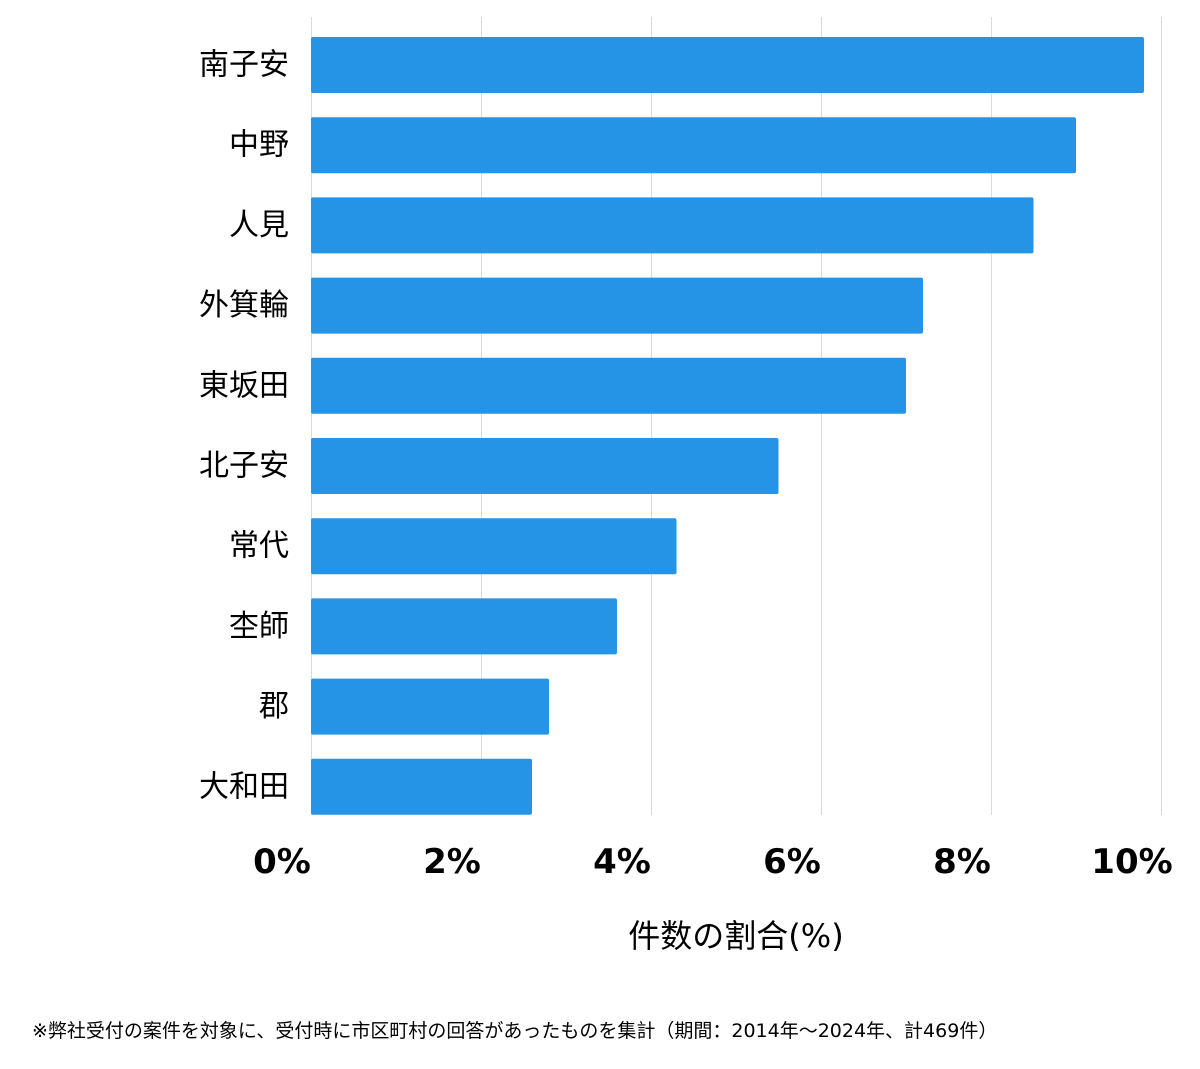 Image resolution: width=1200 pixels, height=1069 pixels. I want to click on x-tick-label-4: 8%, so click(962, 862).